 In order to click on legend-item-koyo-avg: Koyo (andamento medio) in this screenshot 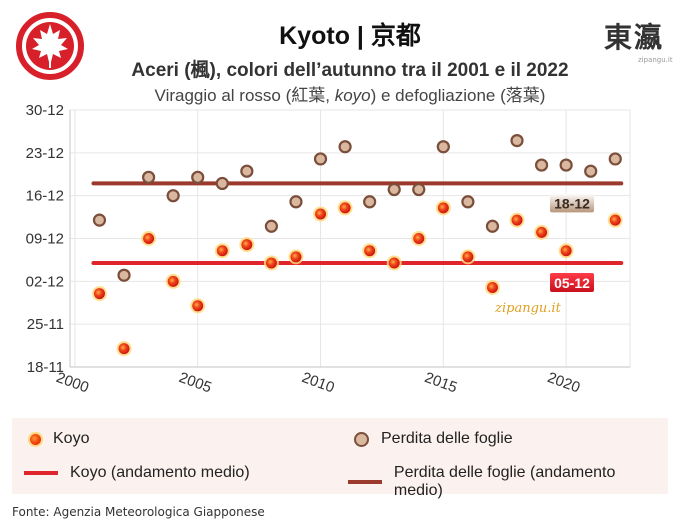, I will do `click(137, 473)`.